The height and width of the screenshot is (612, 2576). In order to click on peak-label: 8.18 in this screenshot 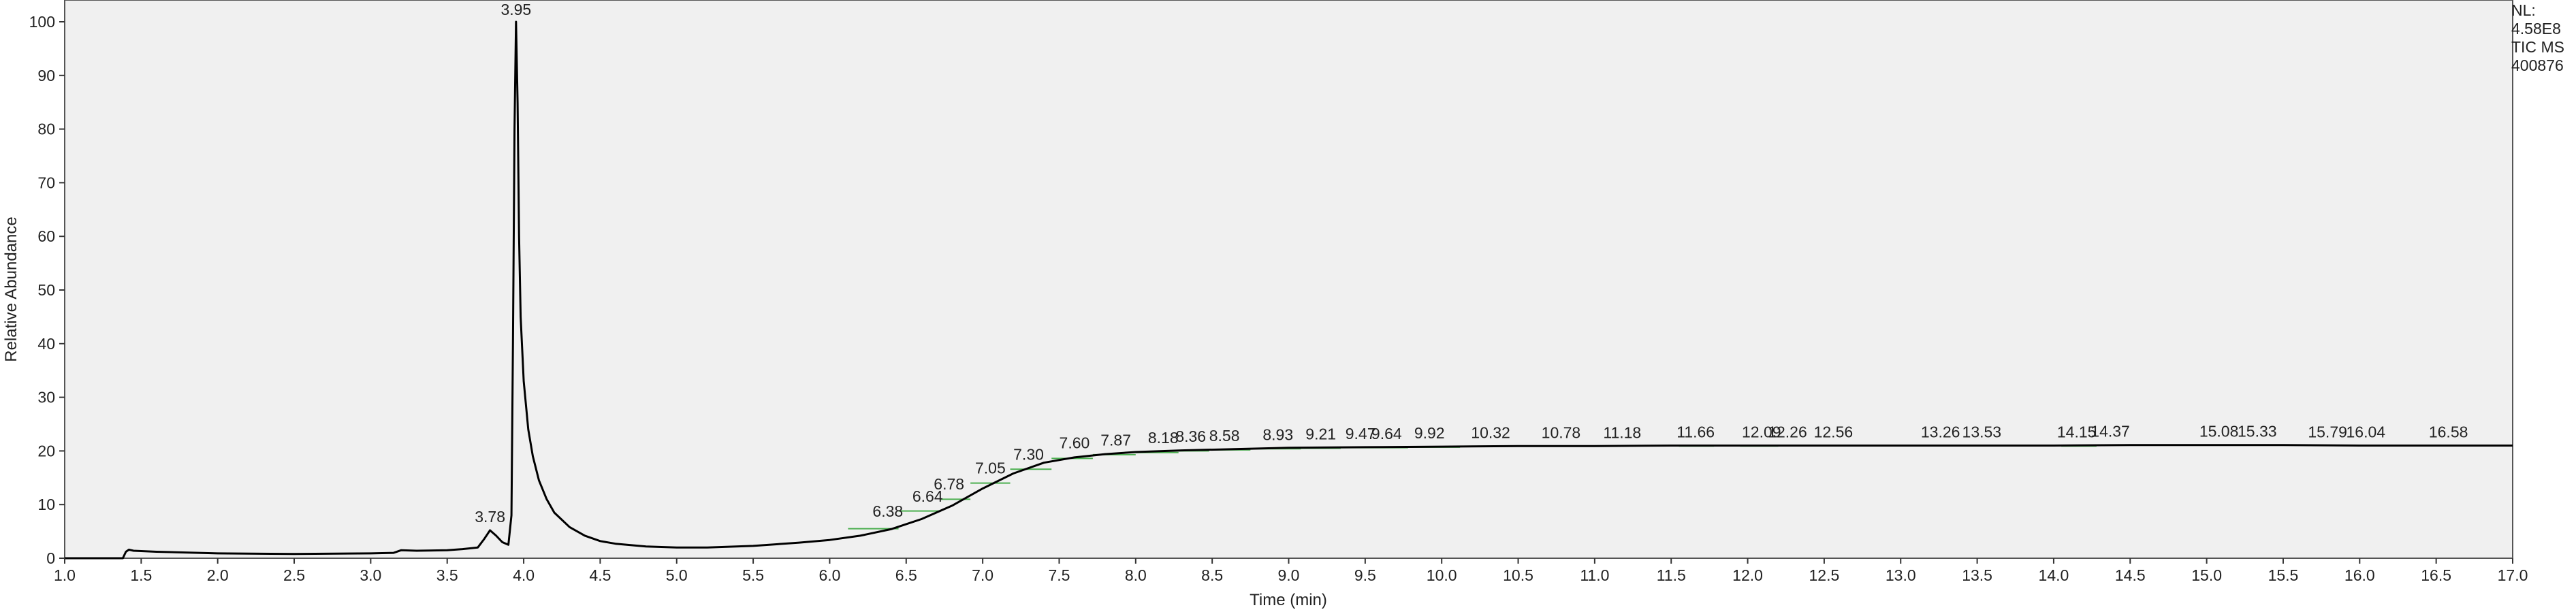, I will do `click(1163, 438)`.